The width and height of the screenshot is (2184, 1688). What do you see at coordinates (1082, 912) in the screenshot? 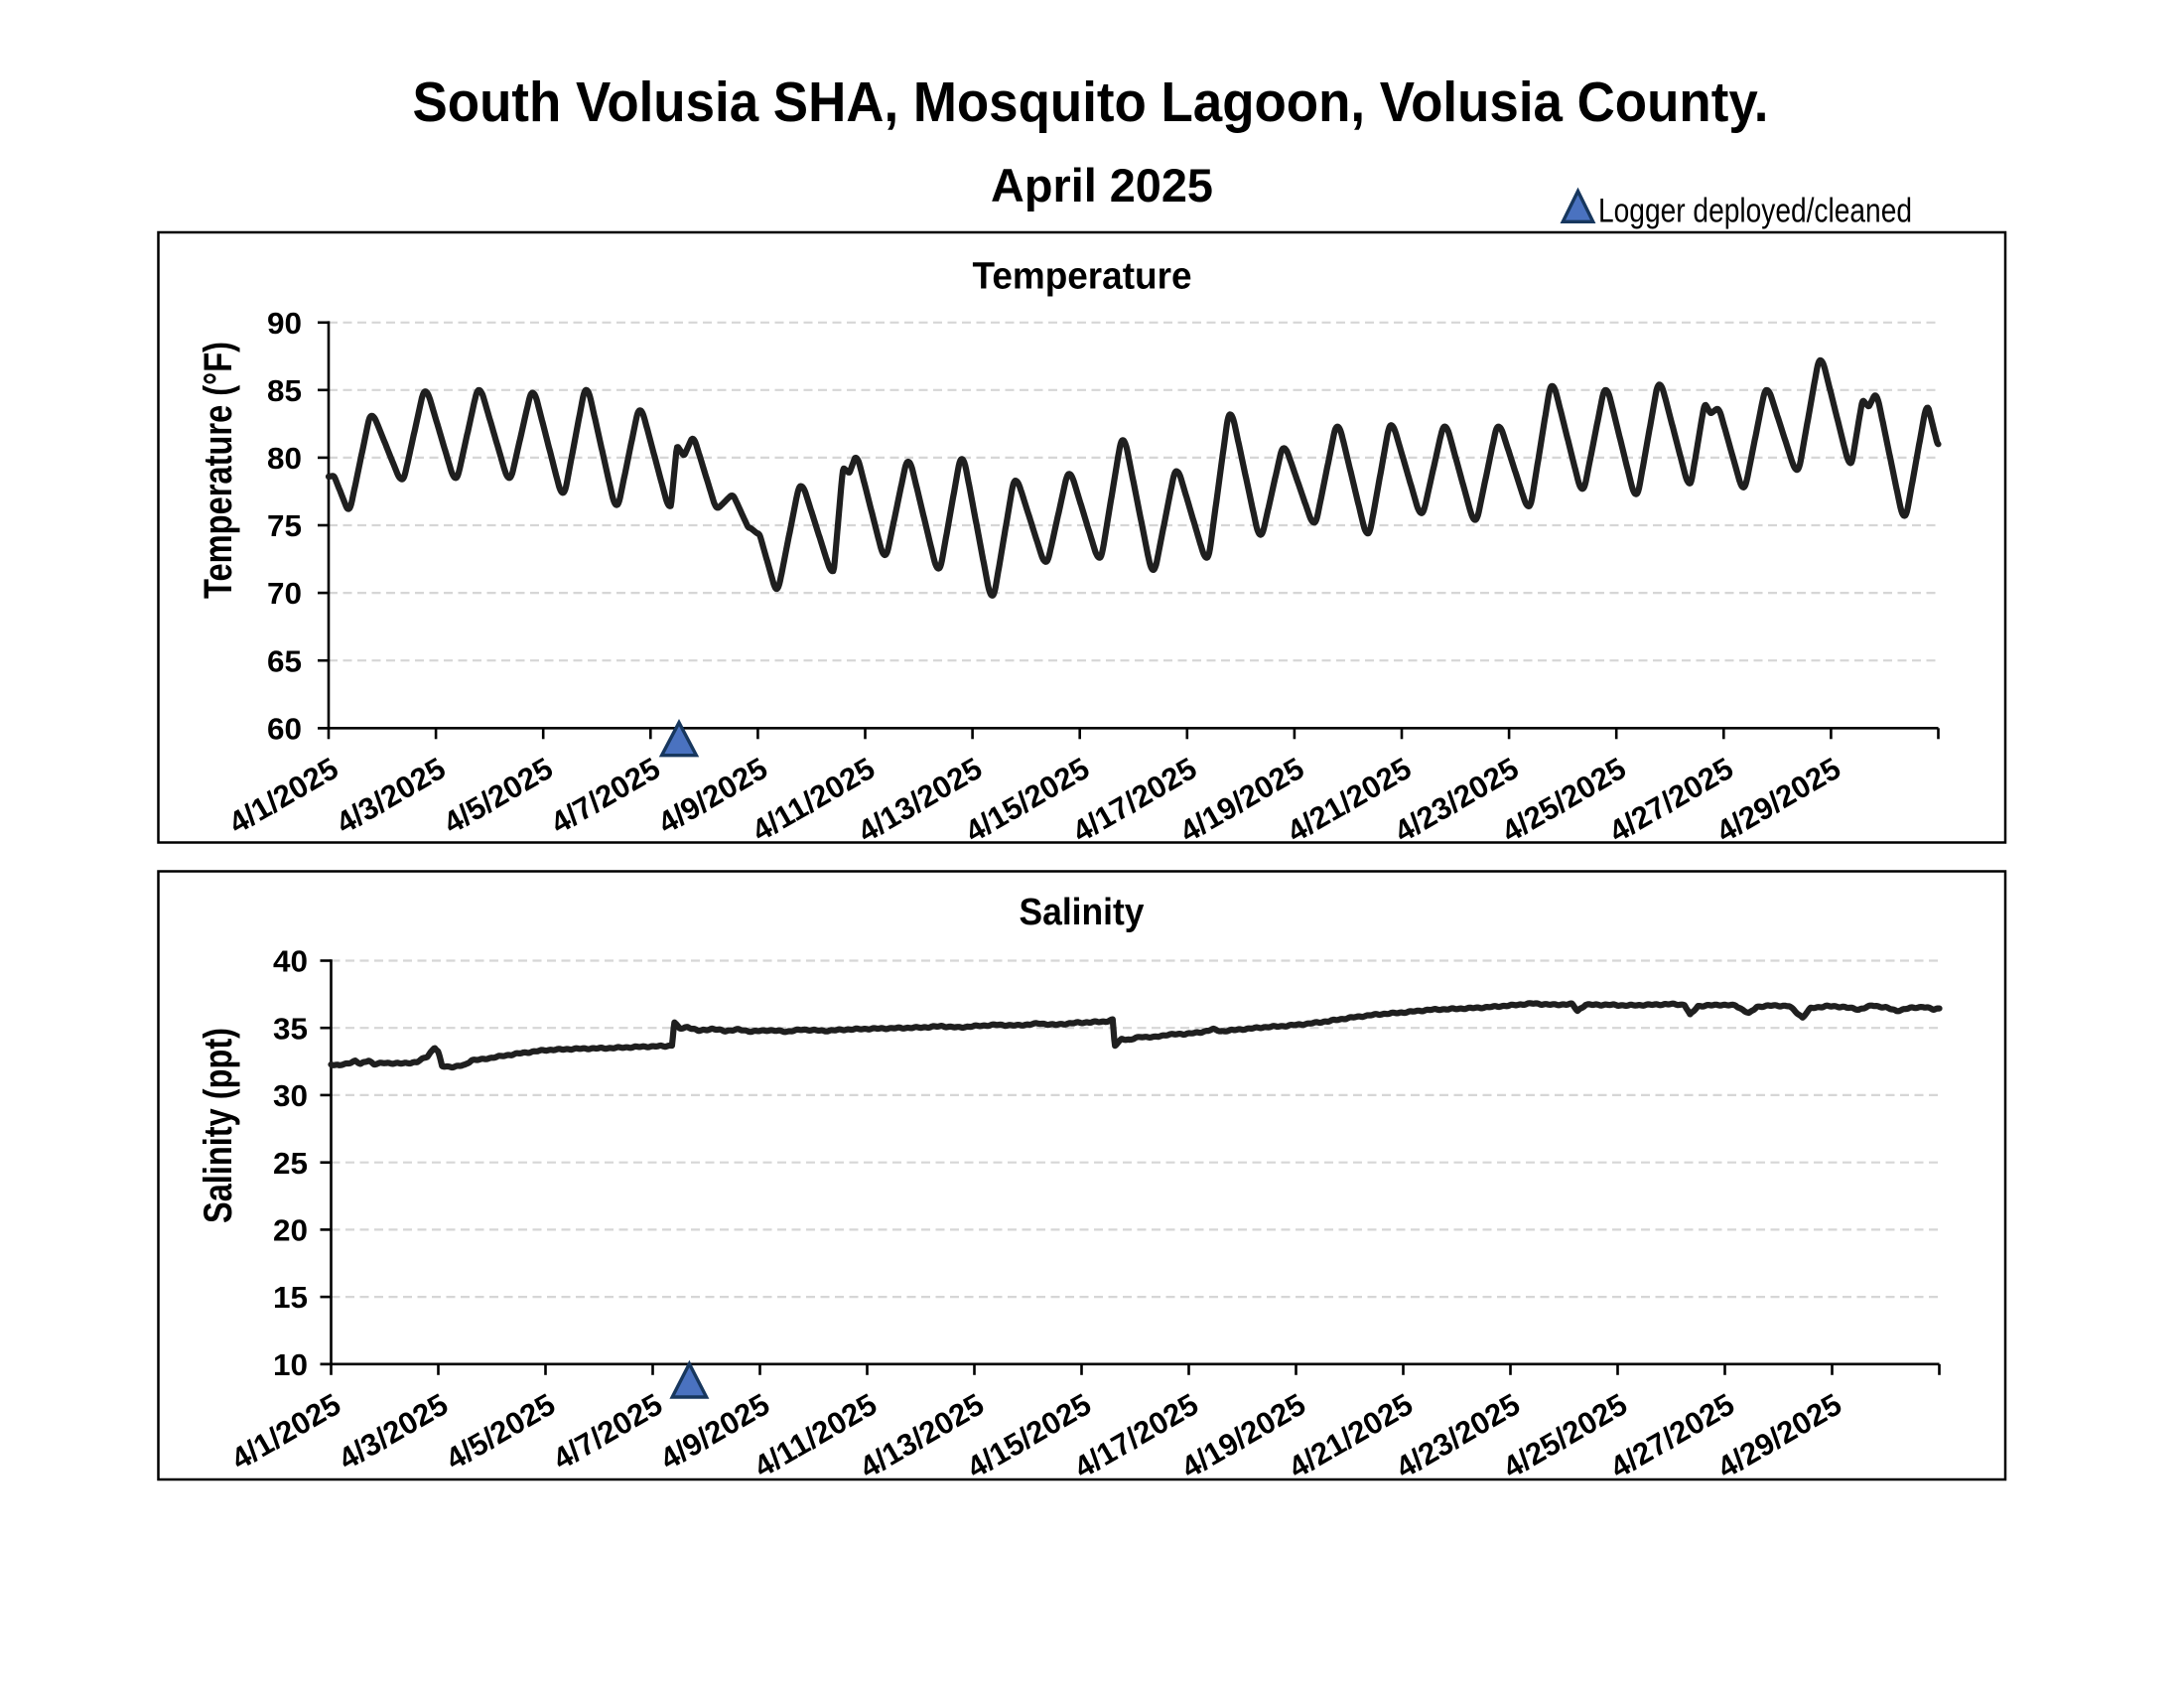
I see `svg-text: Salinity` at bounding box center [1082, 912].